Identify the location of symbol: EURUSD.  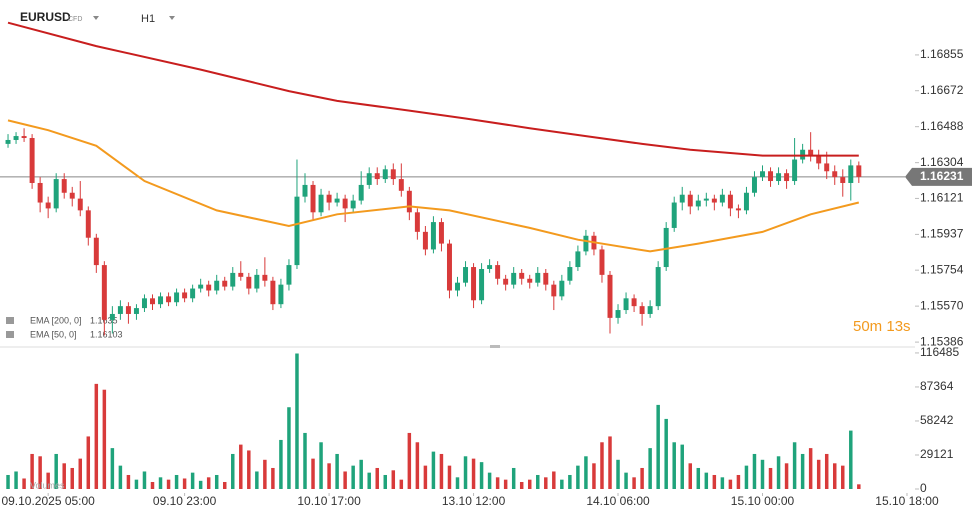
(45, 17).